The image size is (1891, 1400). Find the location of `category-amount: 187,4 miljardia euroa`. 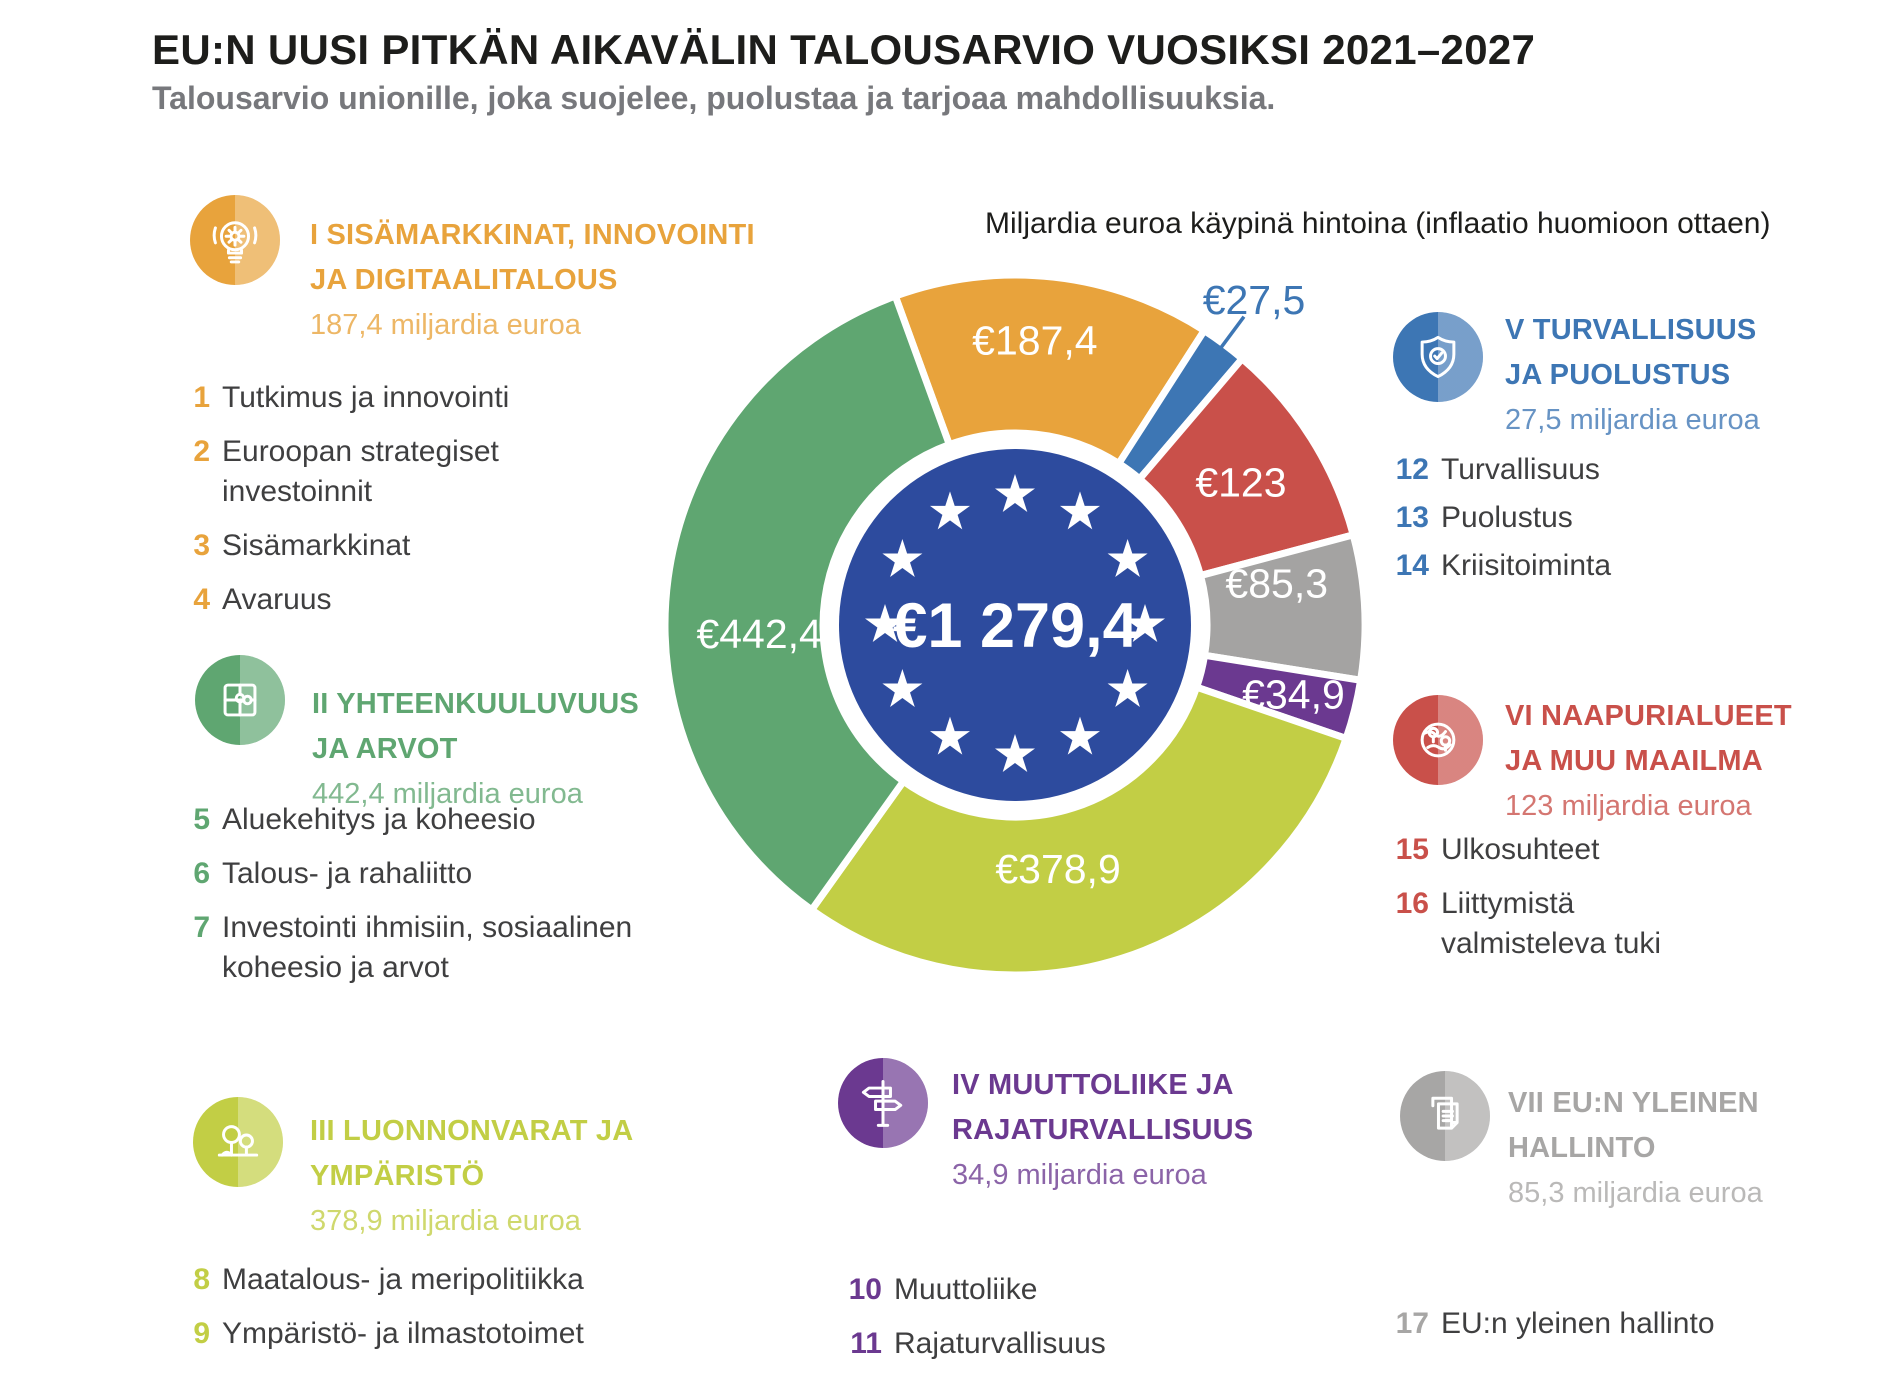

category-amount: 187,4 miljardia euroa is located at coordinates (445, 325).